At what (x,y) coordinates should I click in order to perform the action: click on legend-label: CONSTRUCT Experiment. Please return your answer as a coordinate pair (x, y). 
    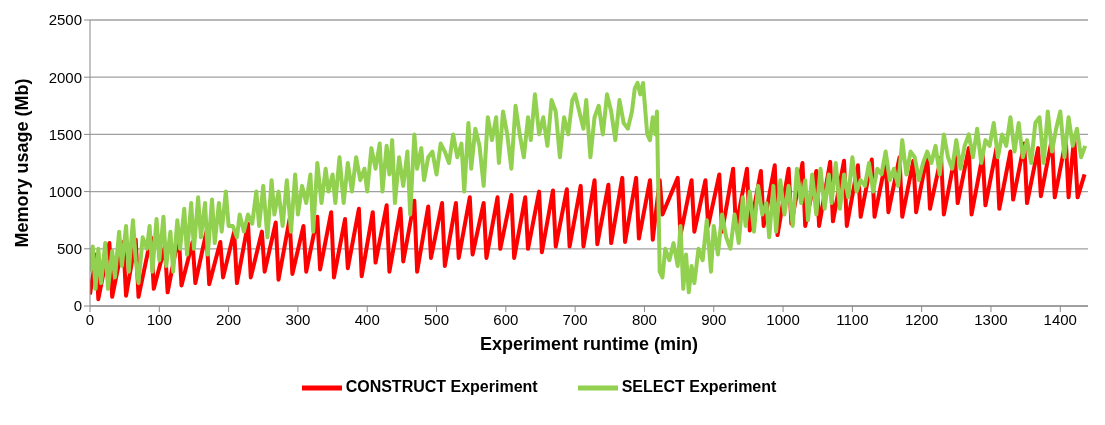
    Looking at the image, I should click on (441, 387).